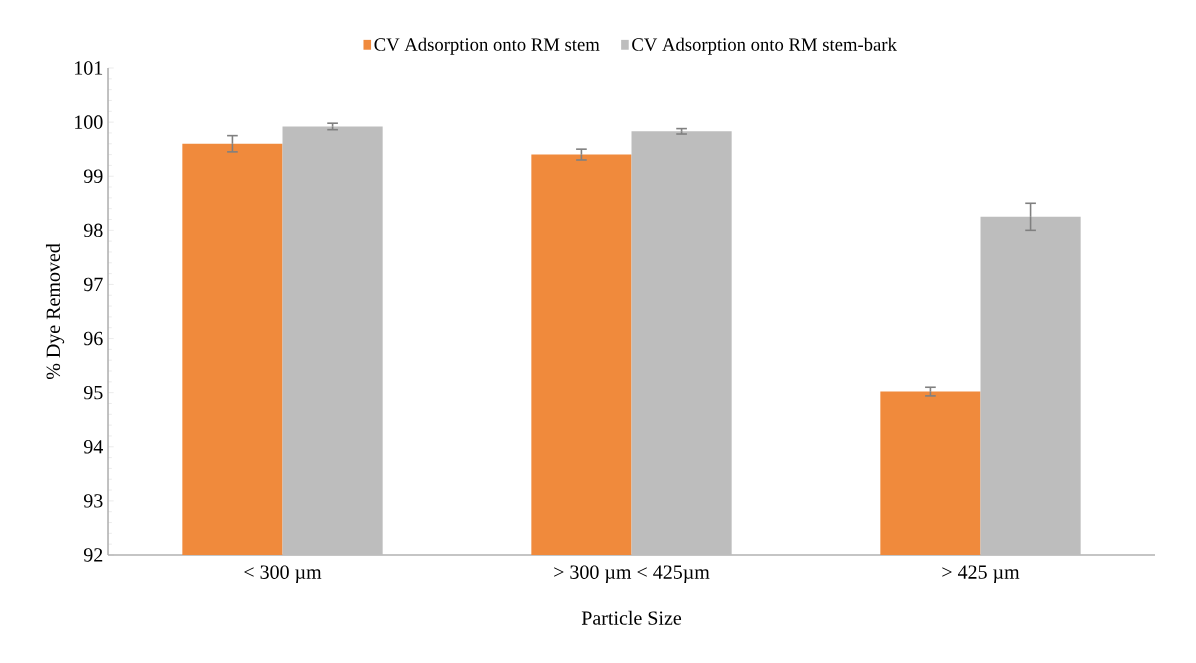 This screenshot has width=1196, height=663. What do you see at coordinates (632, 574) in the screenshot?
I see `x-tick-label: > 300 µm < 425µm` at bounding box center [632, 574].